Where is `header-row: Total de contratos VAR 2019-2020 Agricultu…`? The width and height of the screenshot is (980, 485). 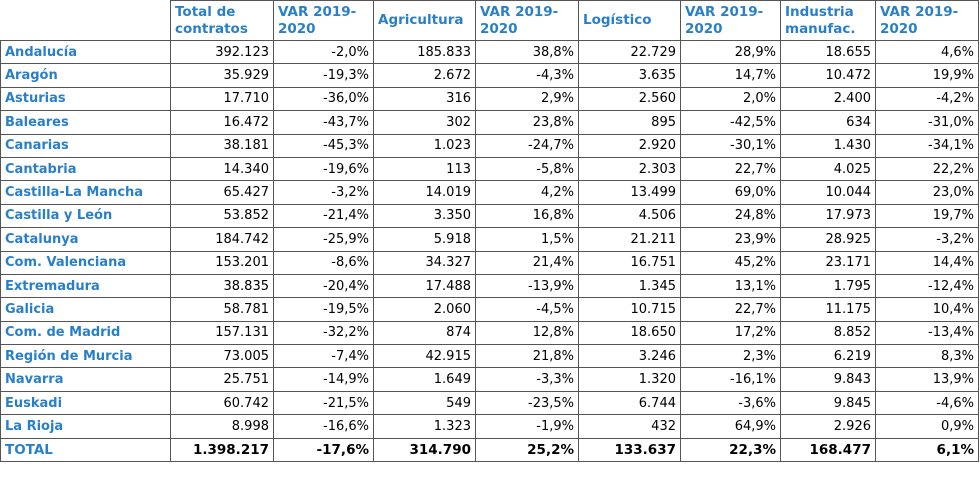
header-row: Total de contratos VAR 2019-2020 Agricultu… is located at coordinates (489, 20).